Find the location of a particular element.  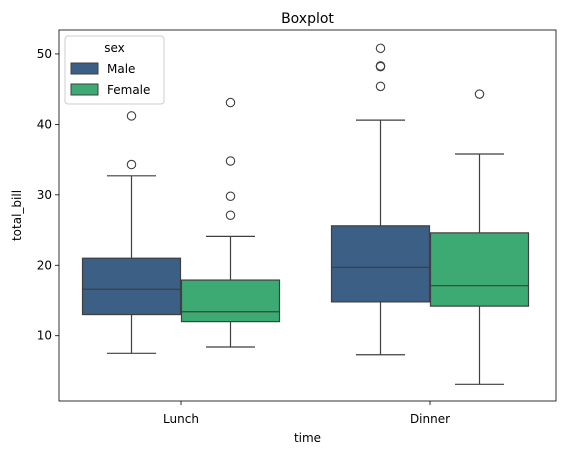

legend-title: sex is located at coordinates (114, 48).